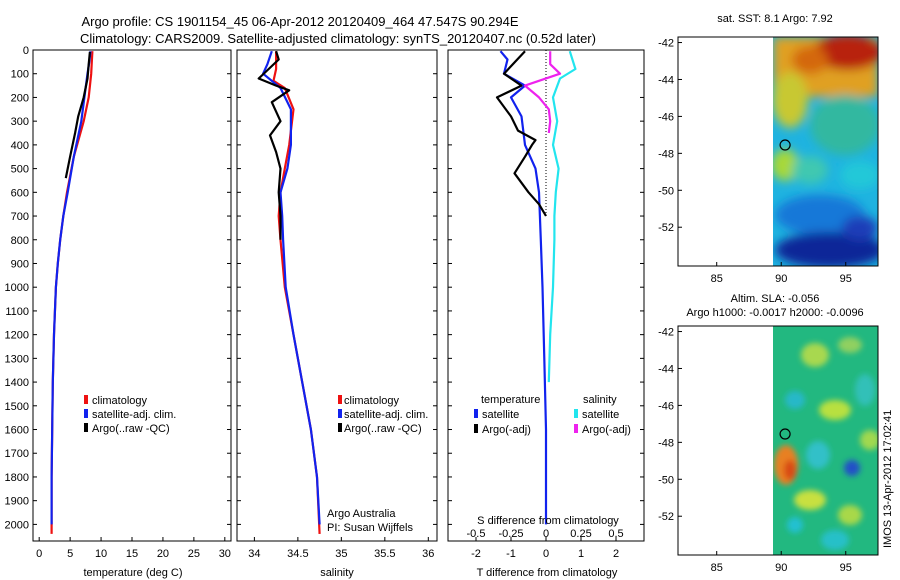 This screenshot has height=580, width=900. Describe the element at coordinates (26, 51) in the screenshot. I see `y-tick-label: 0` at that location.